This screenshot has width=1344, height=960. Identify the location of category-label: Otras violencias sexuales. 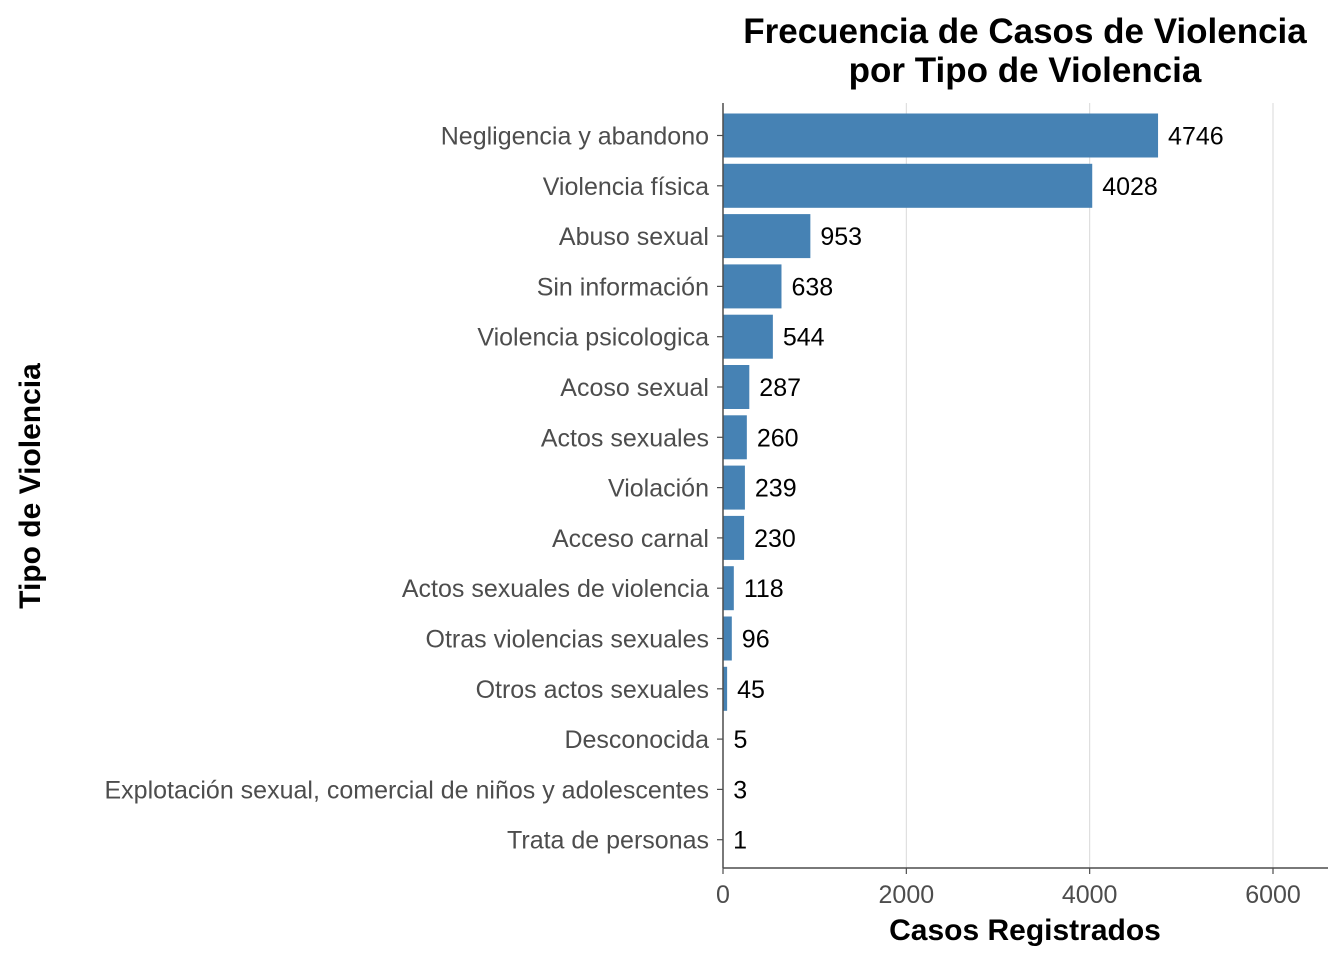
(567, 640).